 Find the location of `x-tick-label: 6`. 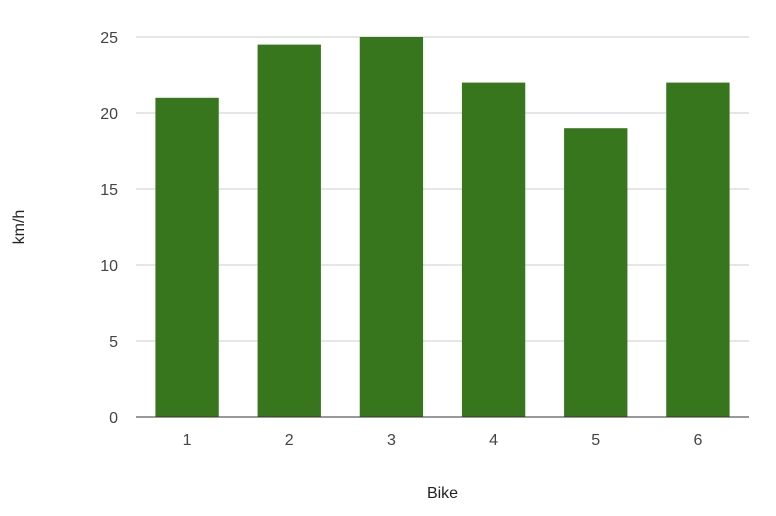

x-tick-label: 6 is located at coordinates (697, 440).